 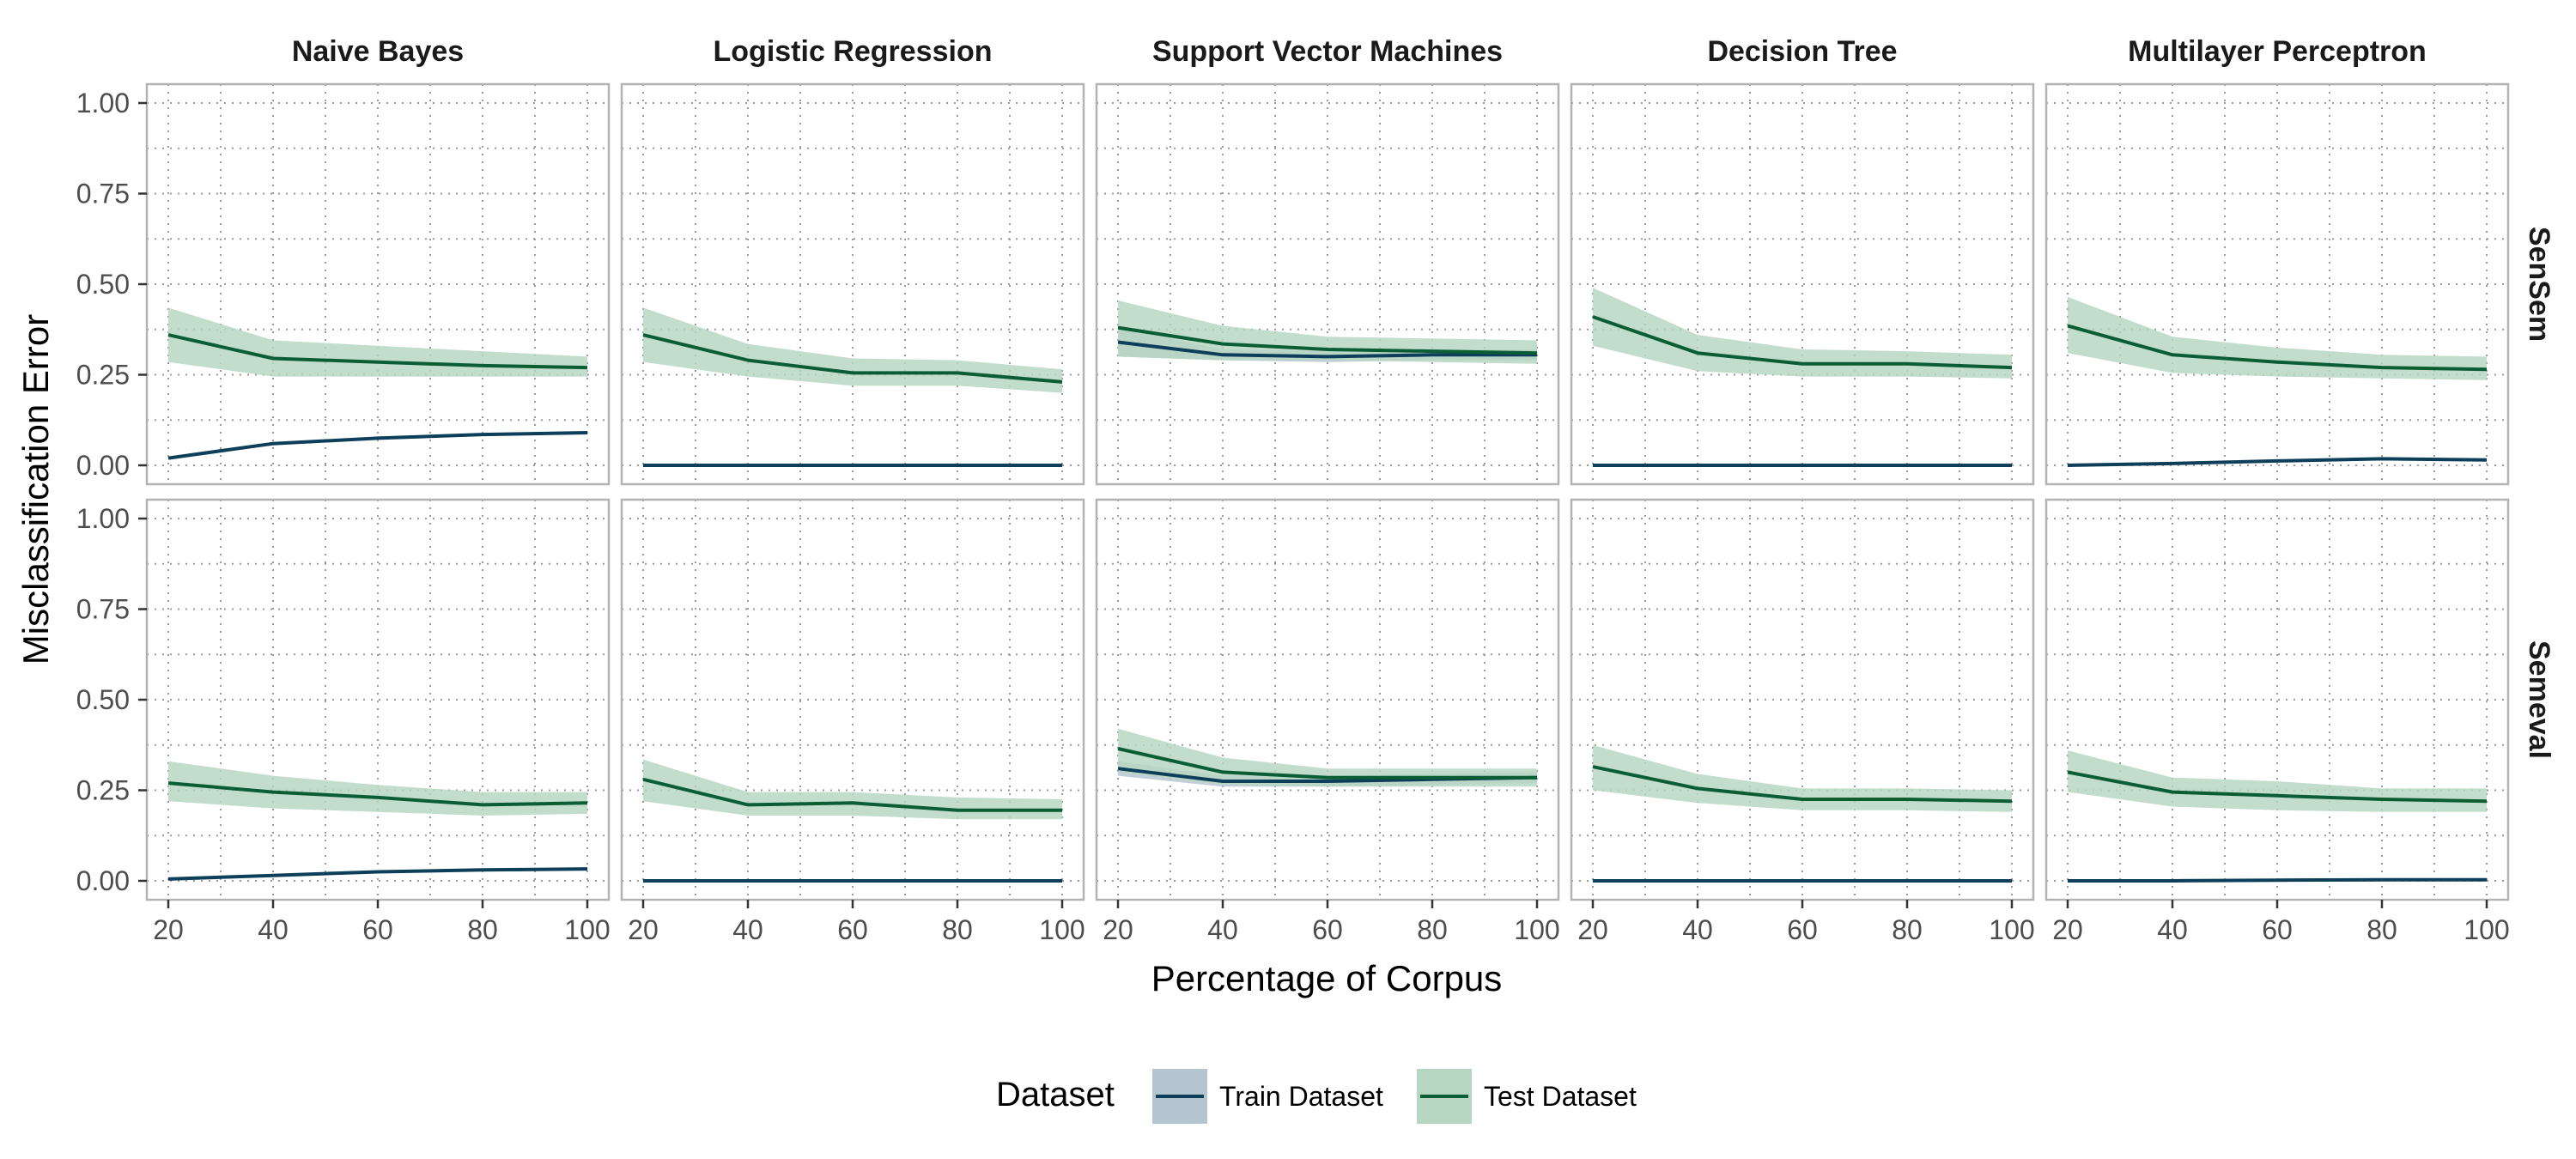 I want to click on legend-title: Dataset, so click(x=1056, y=1095).